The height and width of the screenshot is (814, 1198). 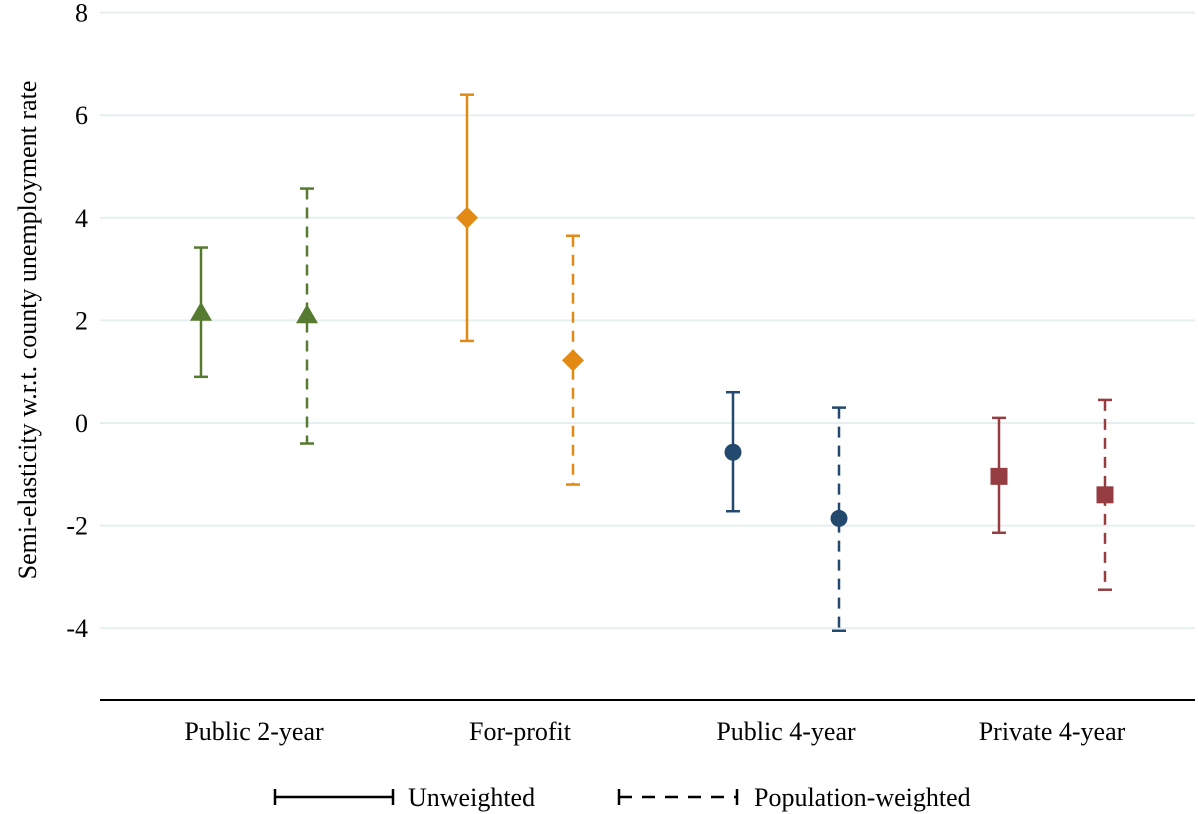 What do you see at coordinates (81, 423) in the screenshot?
I see `y-tick-label: 0` at bounding box center [81, 423].